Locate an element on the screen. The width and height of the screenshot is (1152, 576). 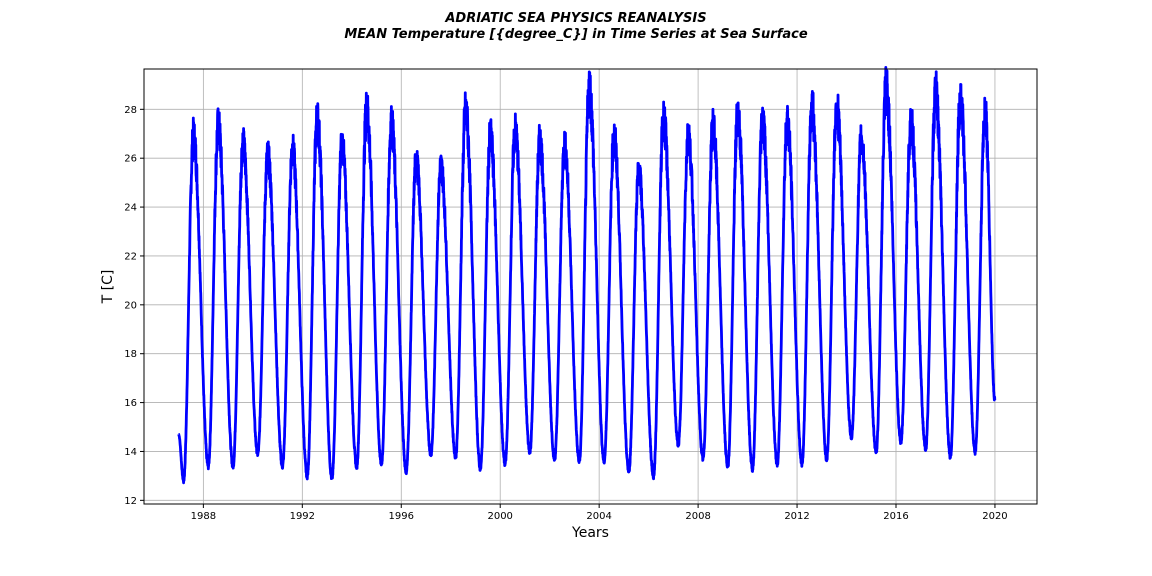
y-tick-label: 18 is located at coordinates (130, 354).